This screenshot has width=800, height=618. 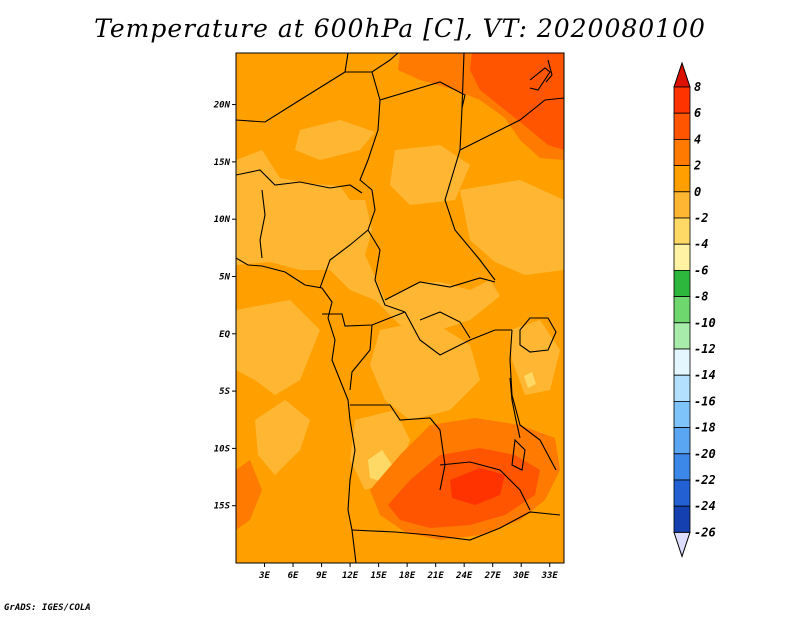 What do you see at coordinates (378, 576) in the screenshot?
I see `lon-tick-label: 15E` at bounding box center [378, 576].